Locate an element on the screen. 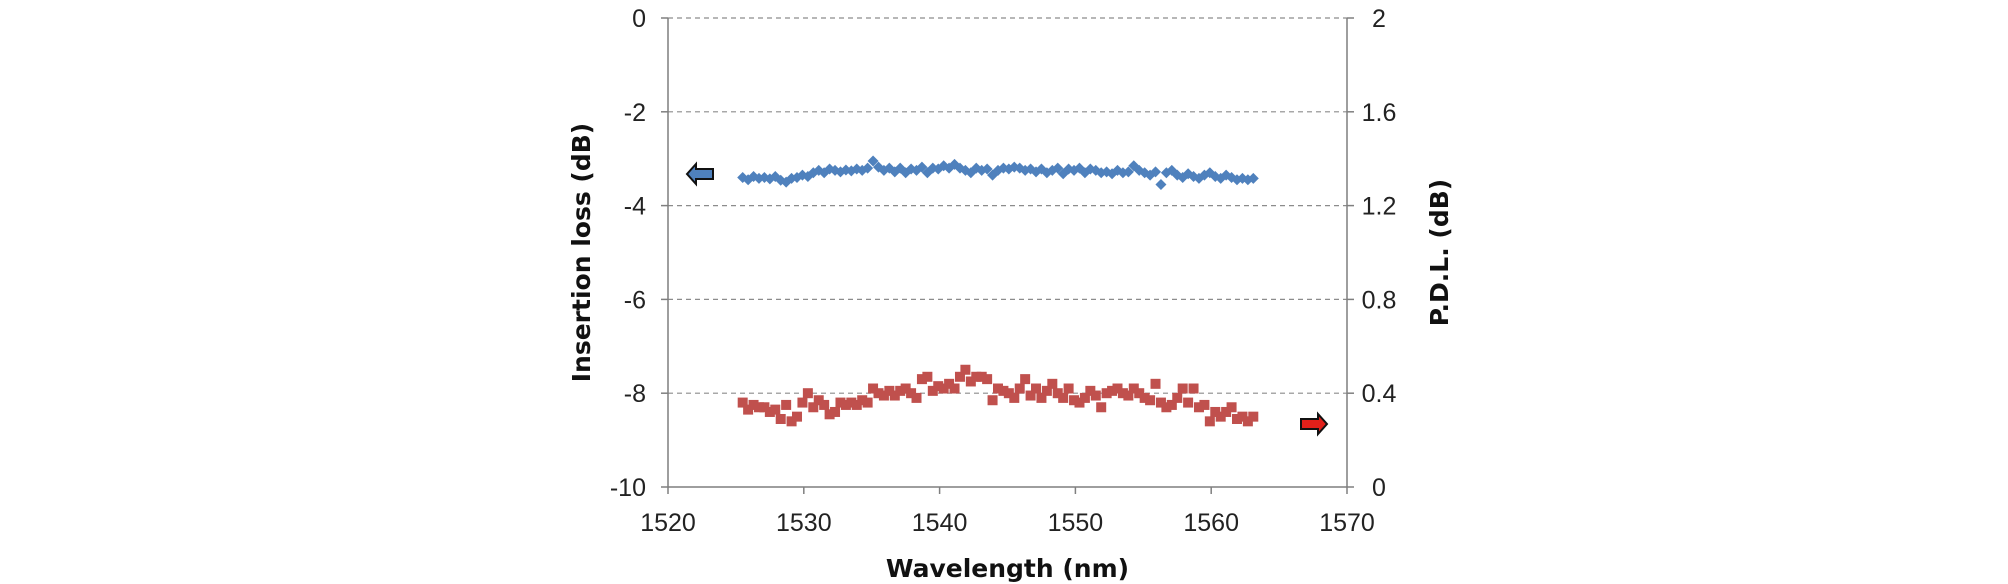 The image size is (2008, 584). x-tick-label: 1570 is located at coordinates (1347, 523).